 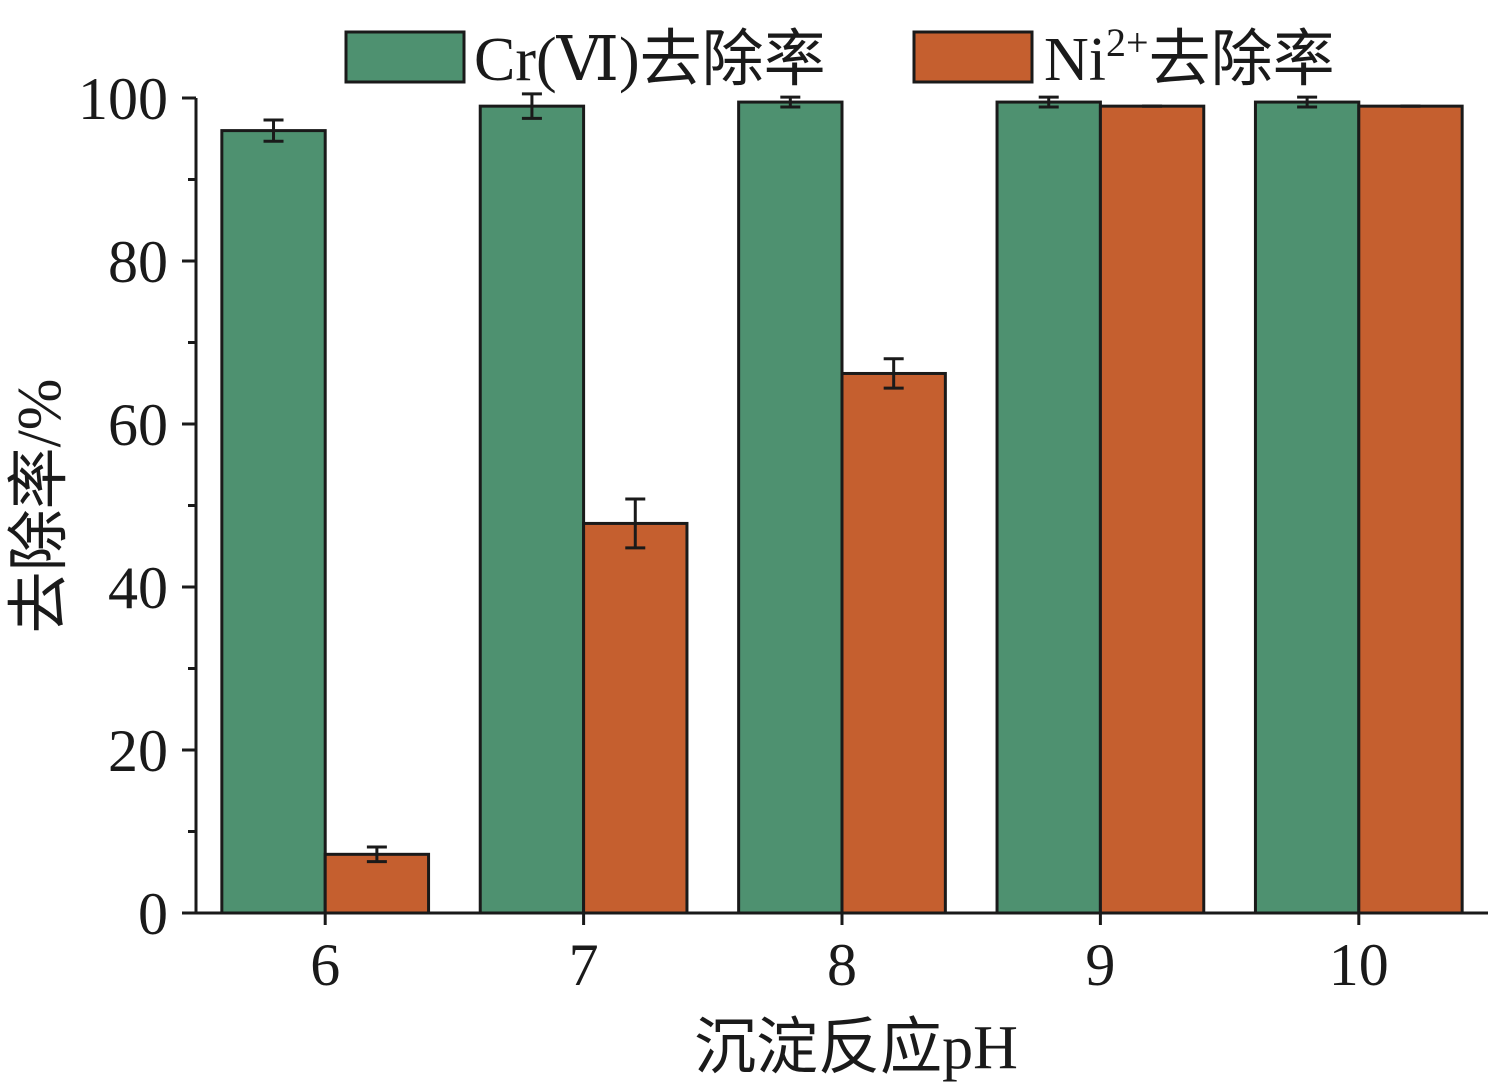 What do you see at coordinates (123, 99) in the screenshot?
I see `y-tick-label: 100` at bounding box center [123, 99].